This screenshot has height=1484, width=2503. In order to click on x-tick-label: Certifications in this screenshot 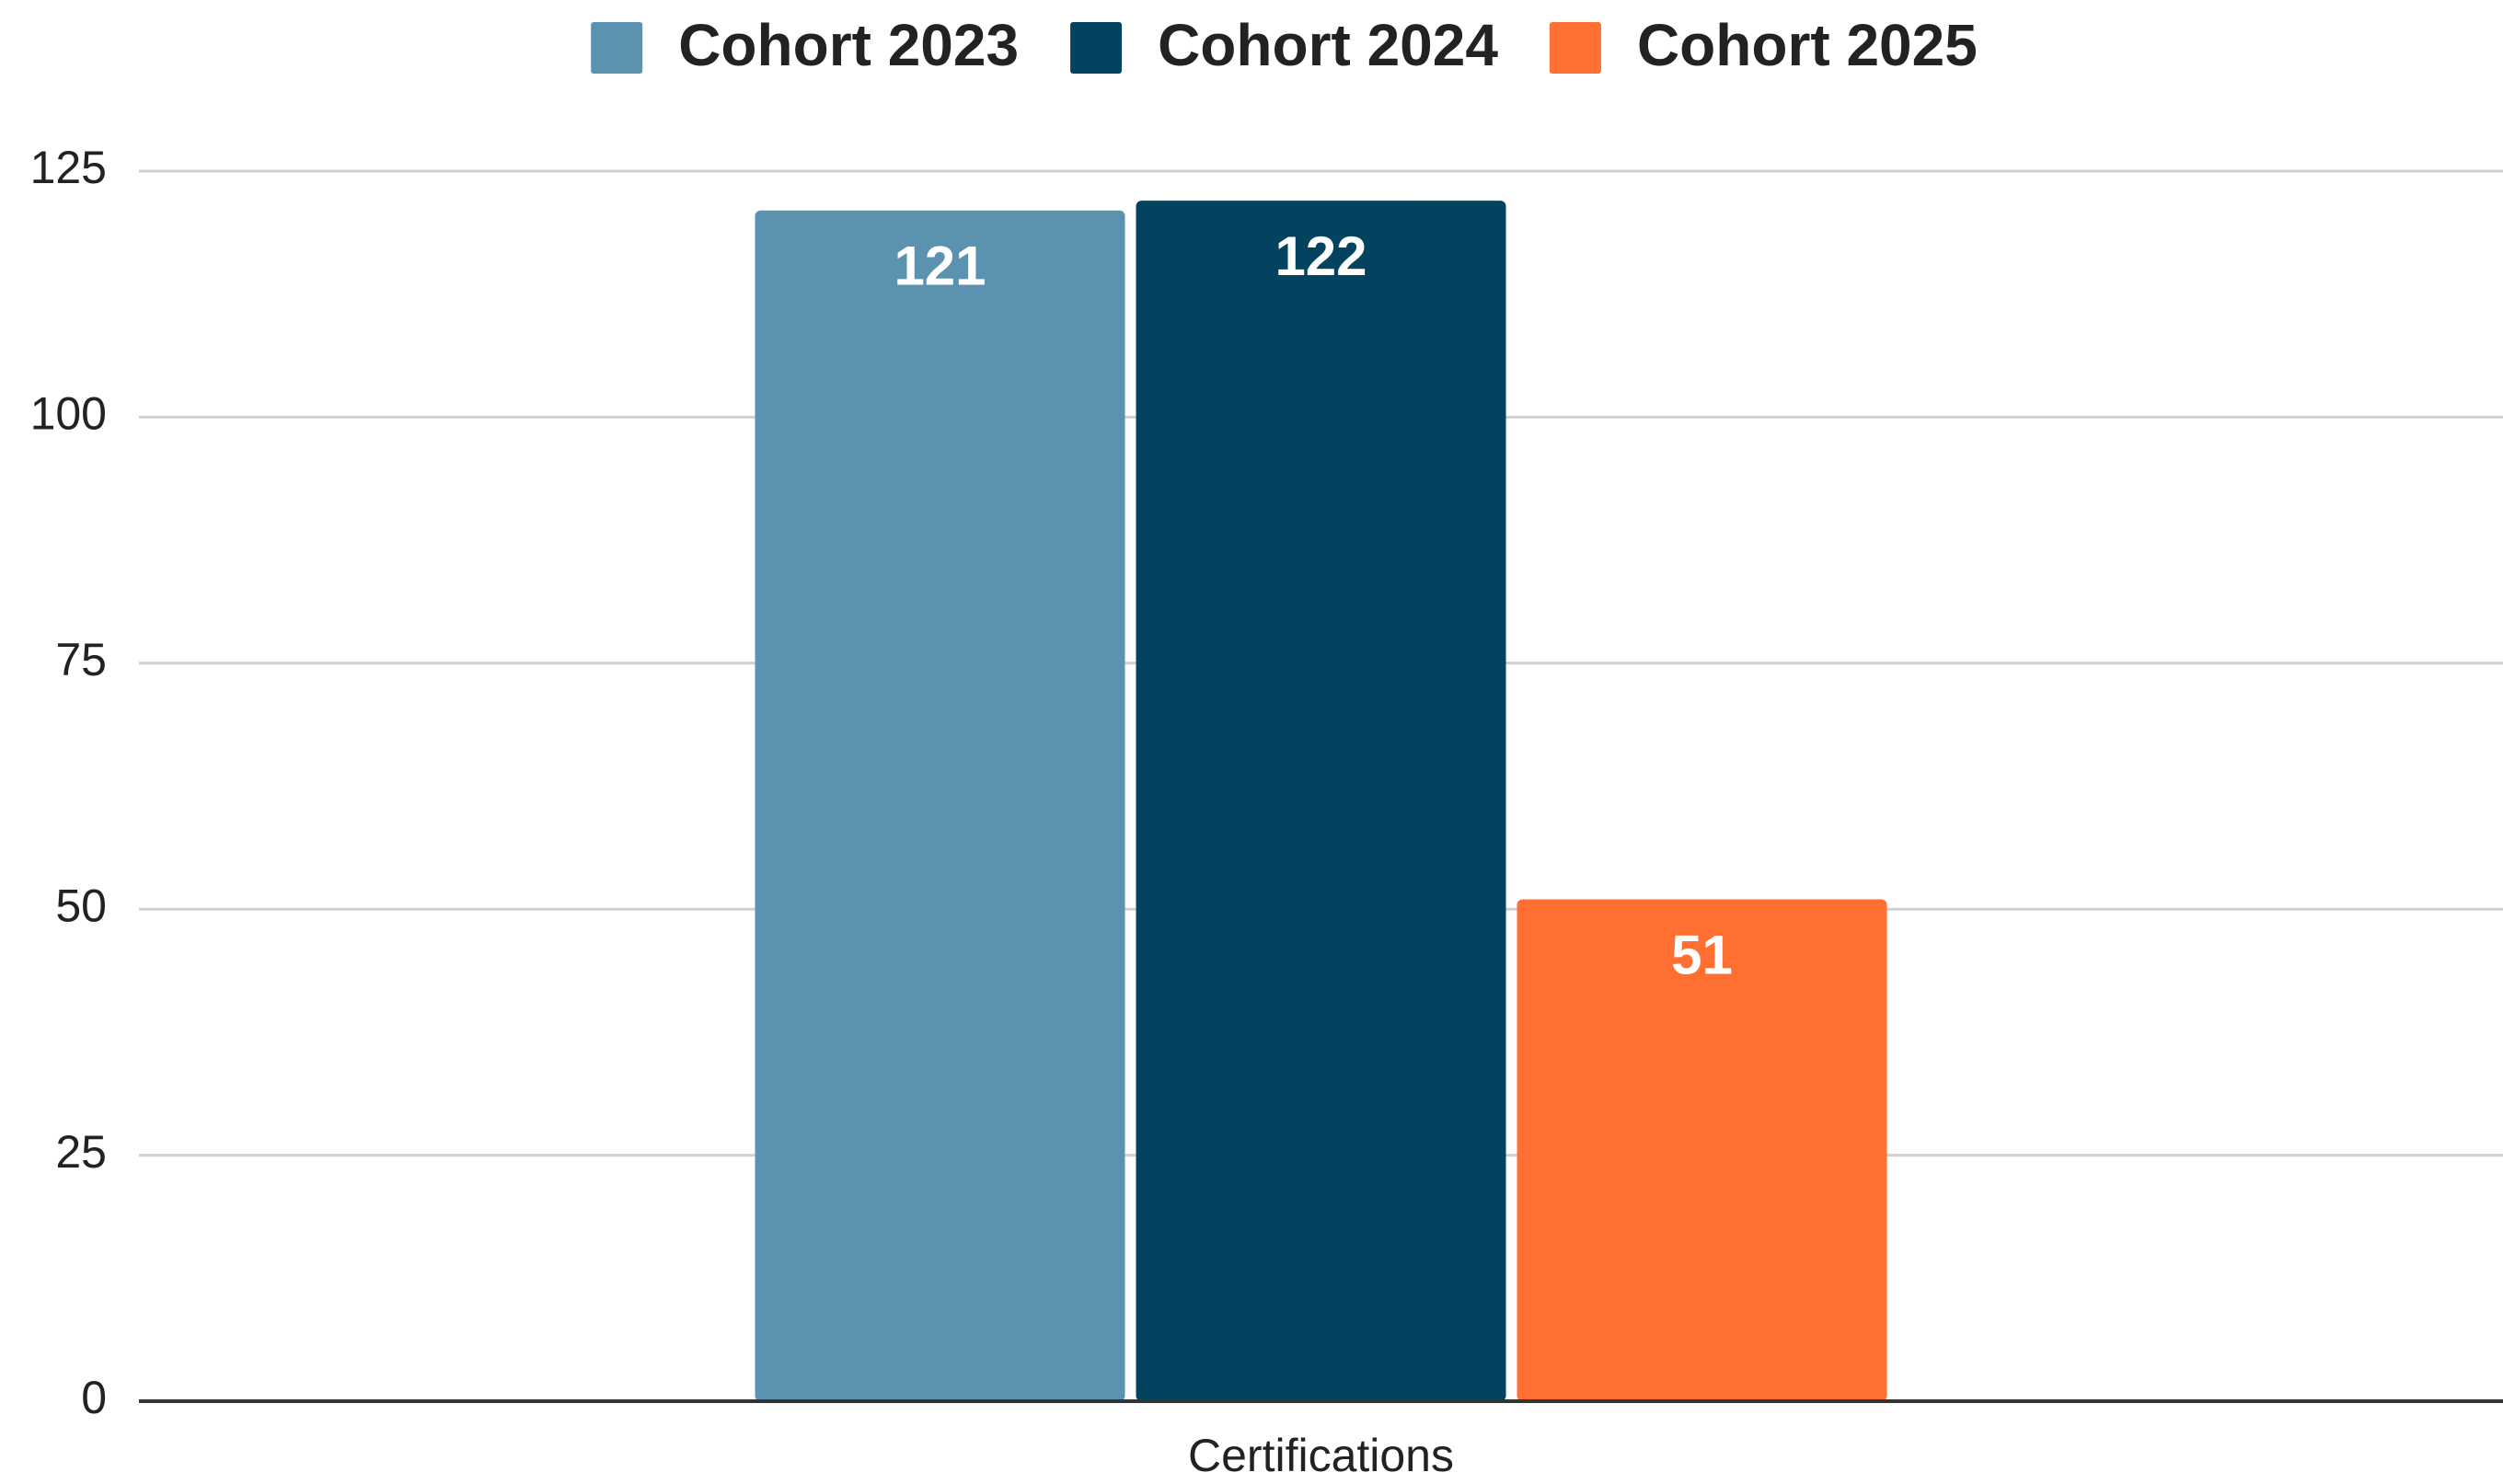, I will do `click(1321, 1455)`.